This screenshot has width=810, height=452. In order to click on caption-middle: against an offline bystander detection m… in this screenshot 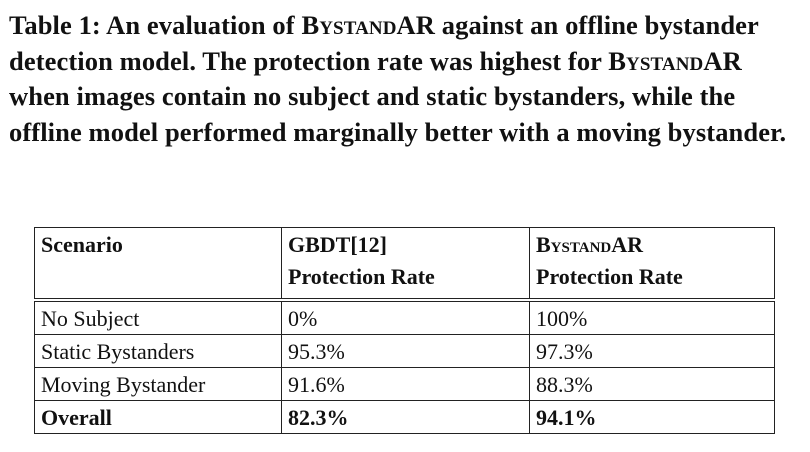, I will do `click(384, 43)`.